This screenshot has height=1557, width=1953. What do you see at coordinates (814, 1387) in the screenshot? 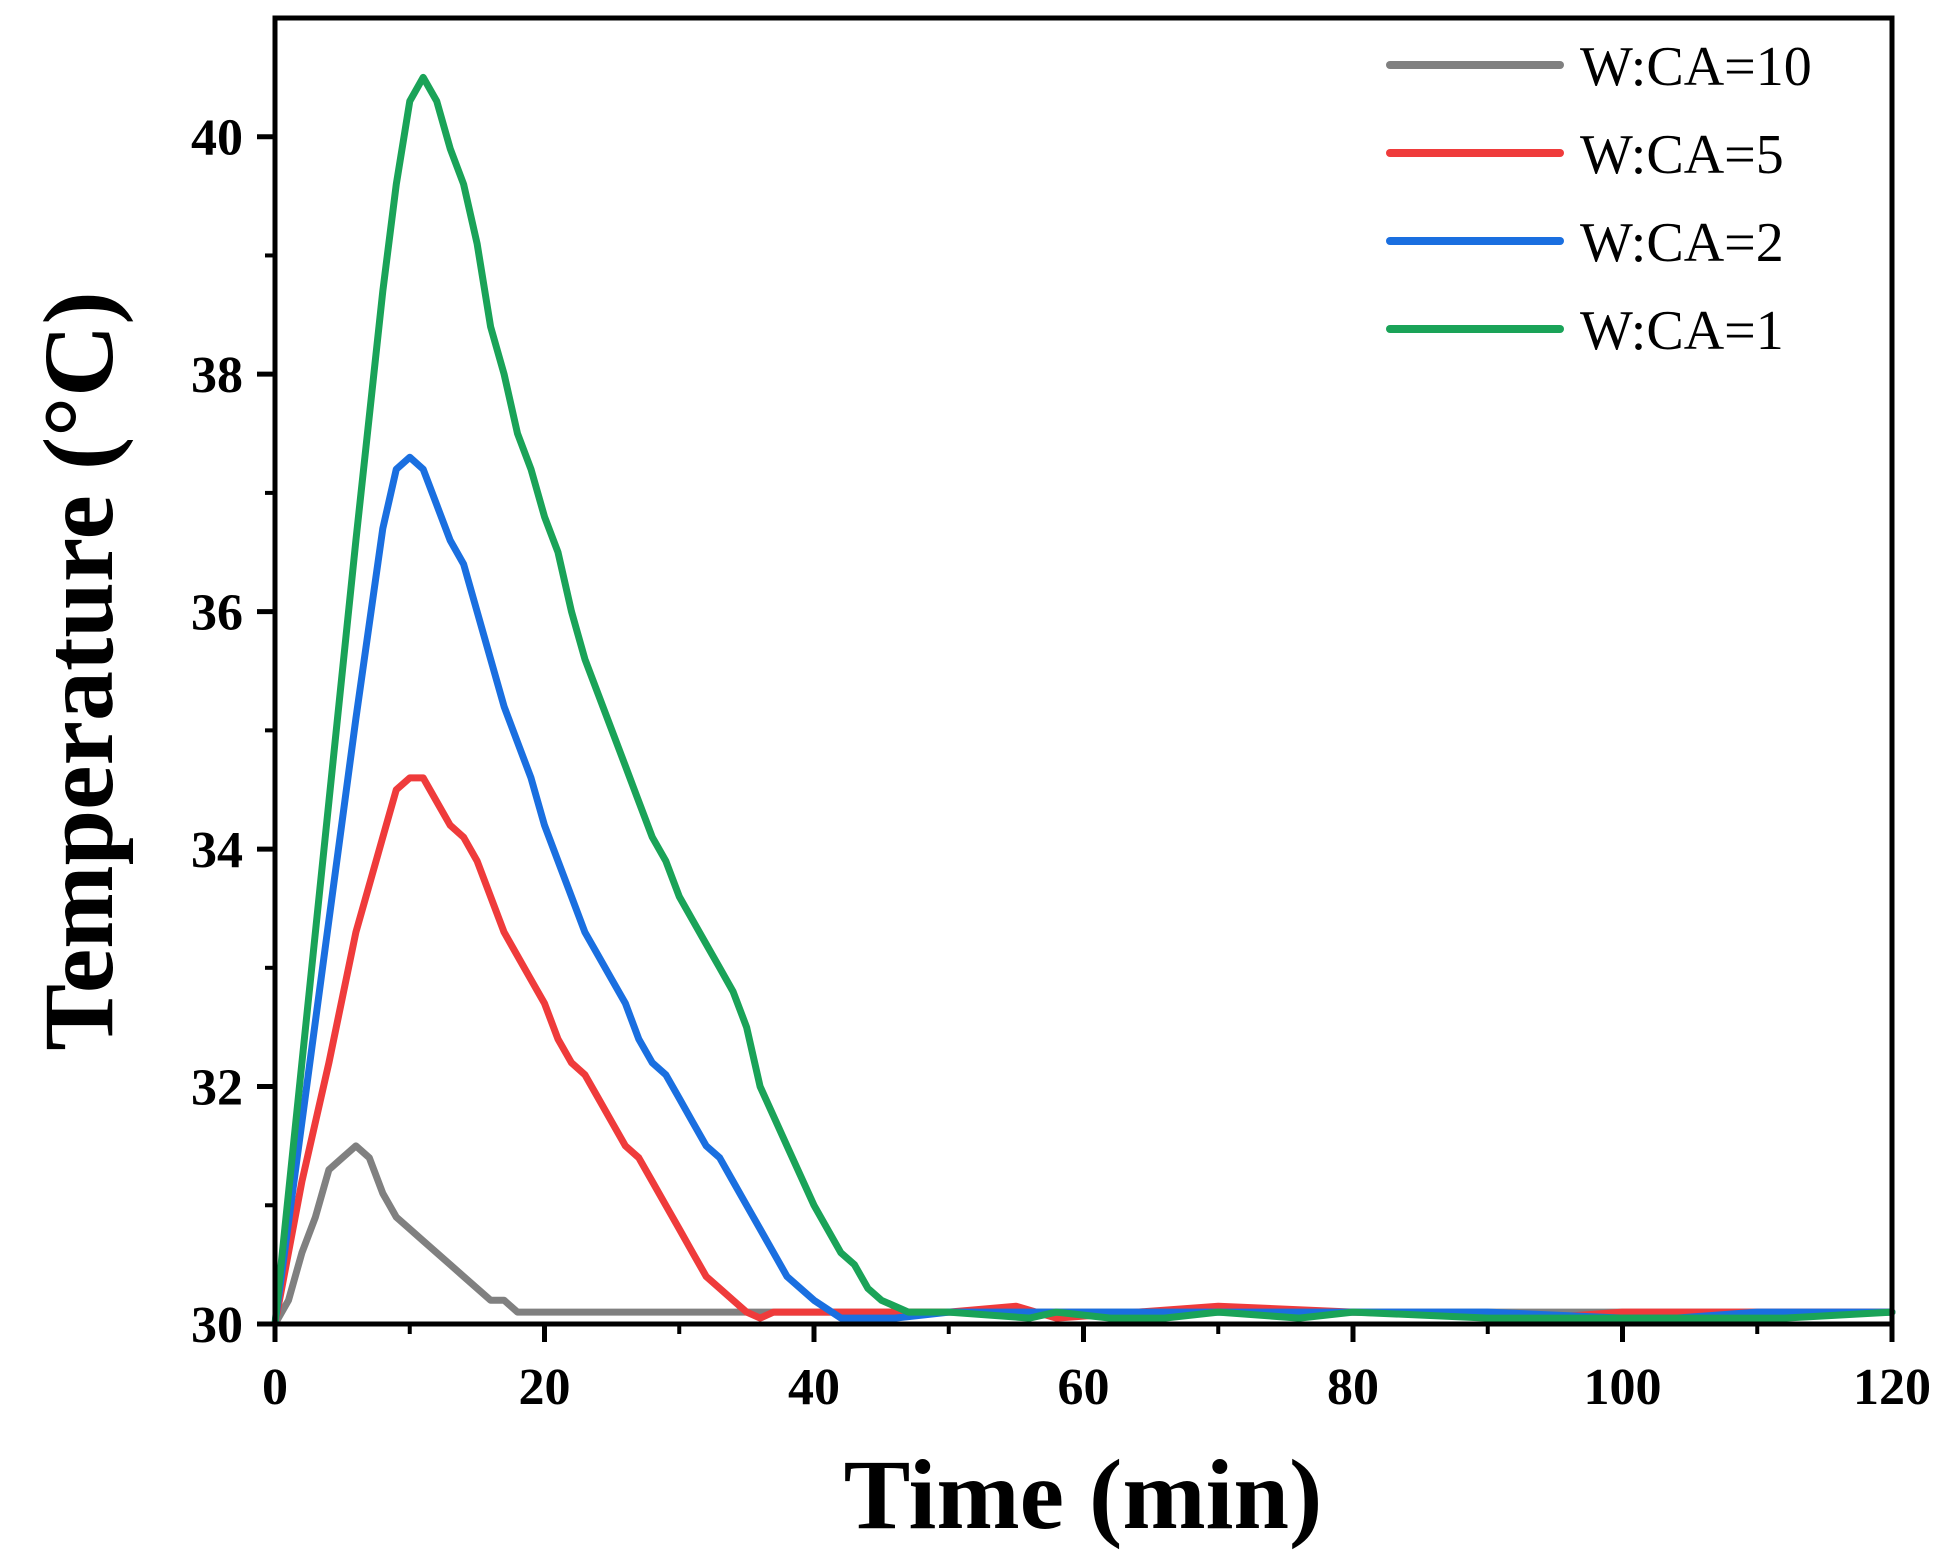
I see `x-tick-label: 40` at bounding box center [814, 1387].